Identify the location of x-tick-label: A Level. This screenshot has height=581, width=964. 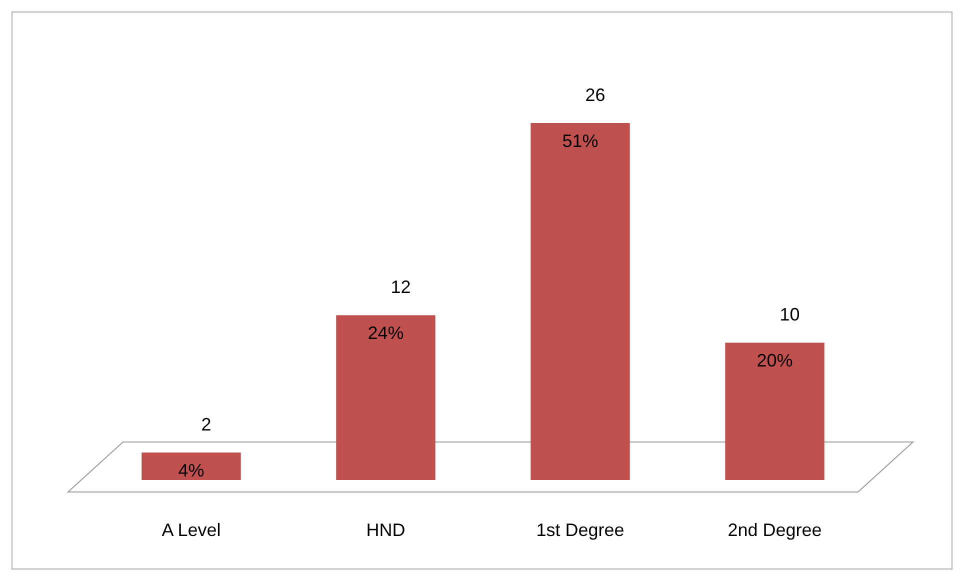
(191, 530).